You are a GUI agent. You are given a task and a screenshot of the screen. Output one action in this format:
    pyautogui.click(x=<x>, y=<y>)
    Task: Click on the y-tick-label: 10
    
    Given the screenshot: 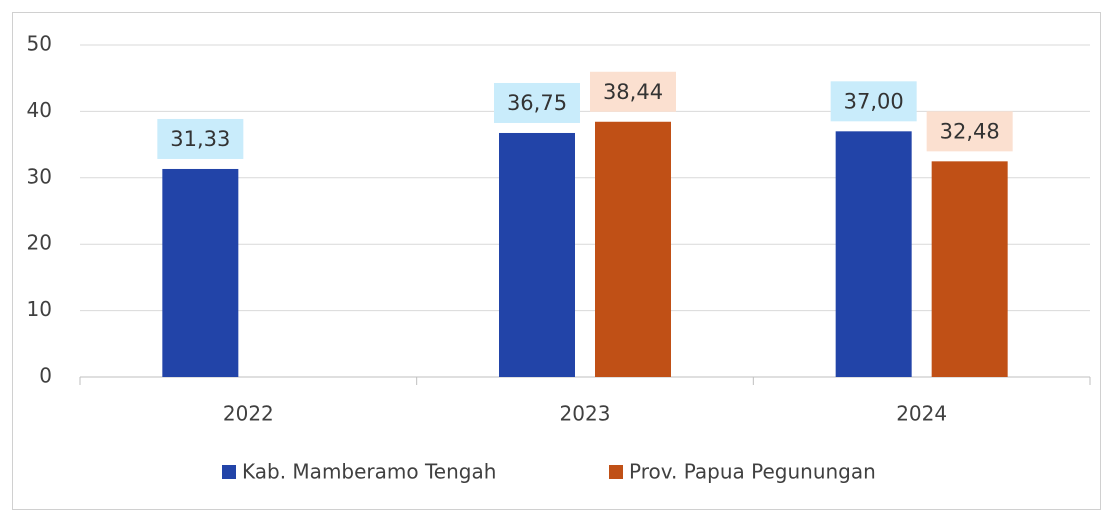 What is the action you would take?
    pyautogui.click(x=39, y=309)
    